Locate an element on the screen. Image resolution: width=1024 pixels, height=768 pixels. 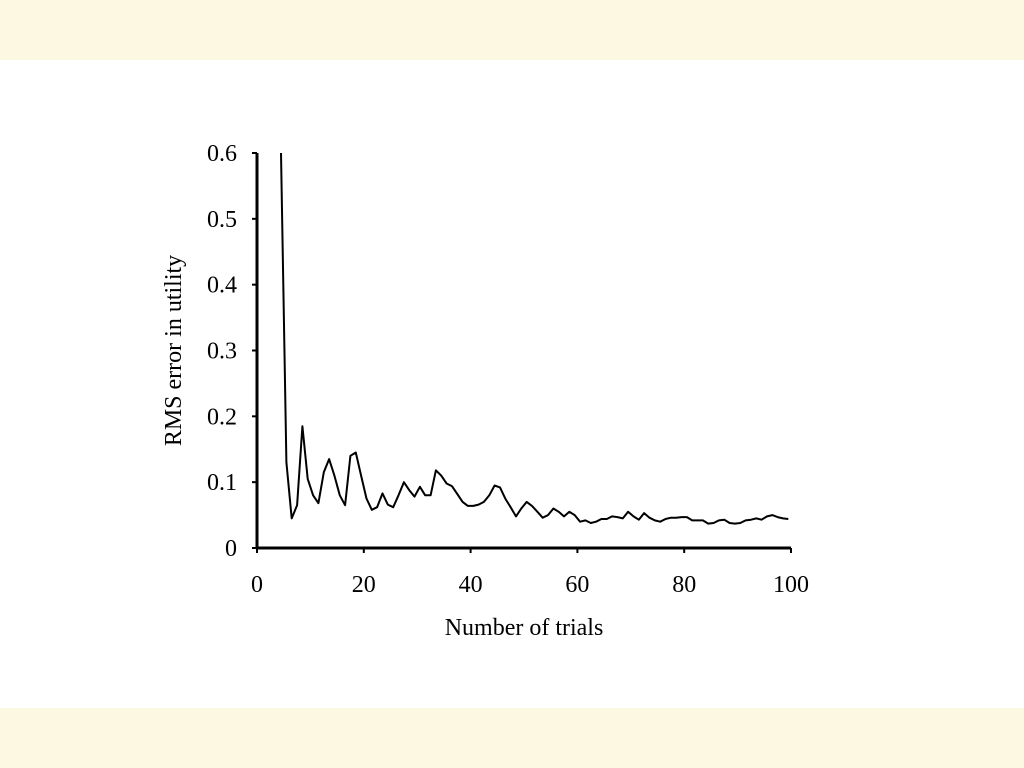
x-tick-label: 100 is located at coordinates (791, 585).